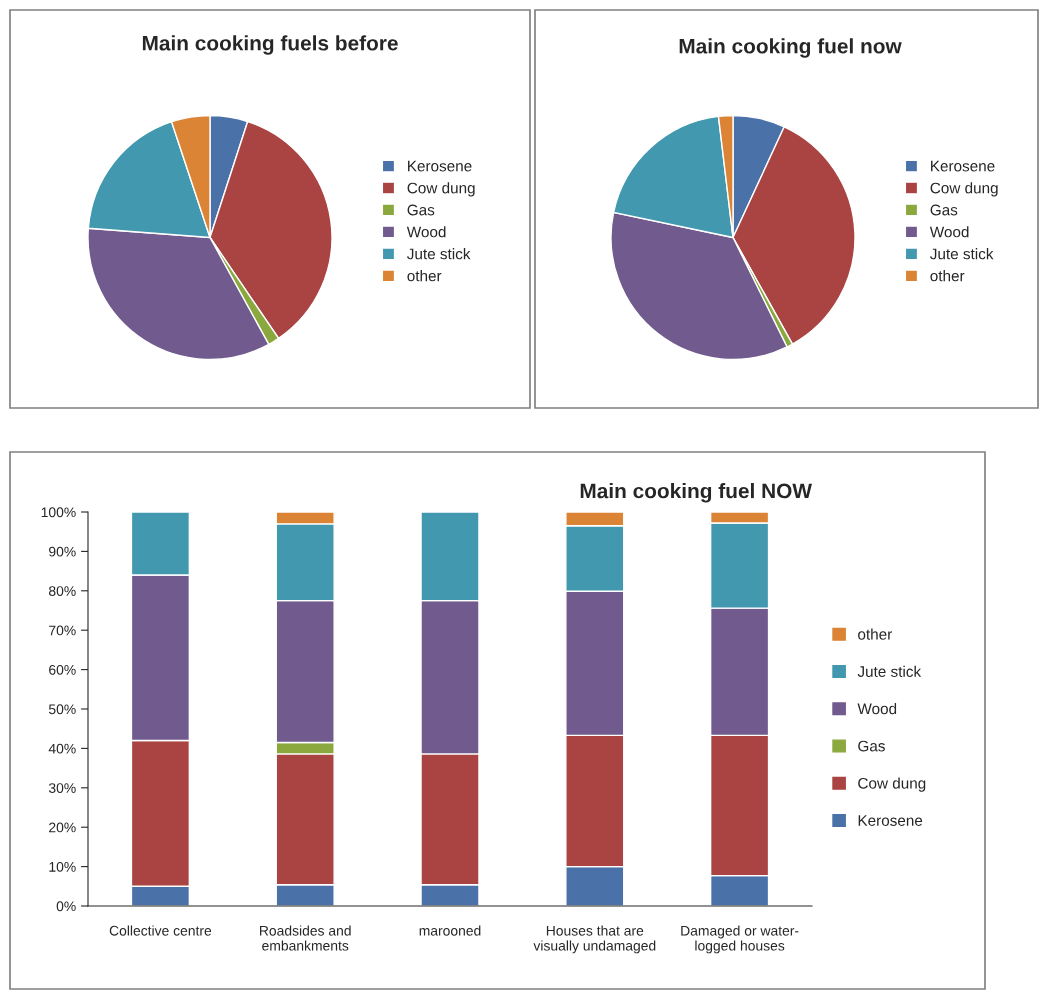  Describe the element at coordinates (696, 493) in the screenshot. I see `chart-title: Main cooking fuel NOW` at that location.